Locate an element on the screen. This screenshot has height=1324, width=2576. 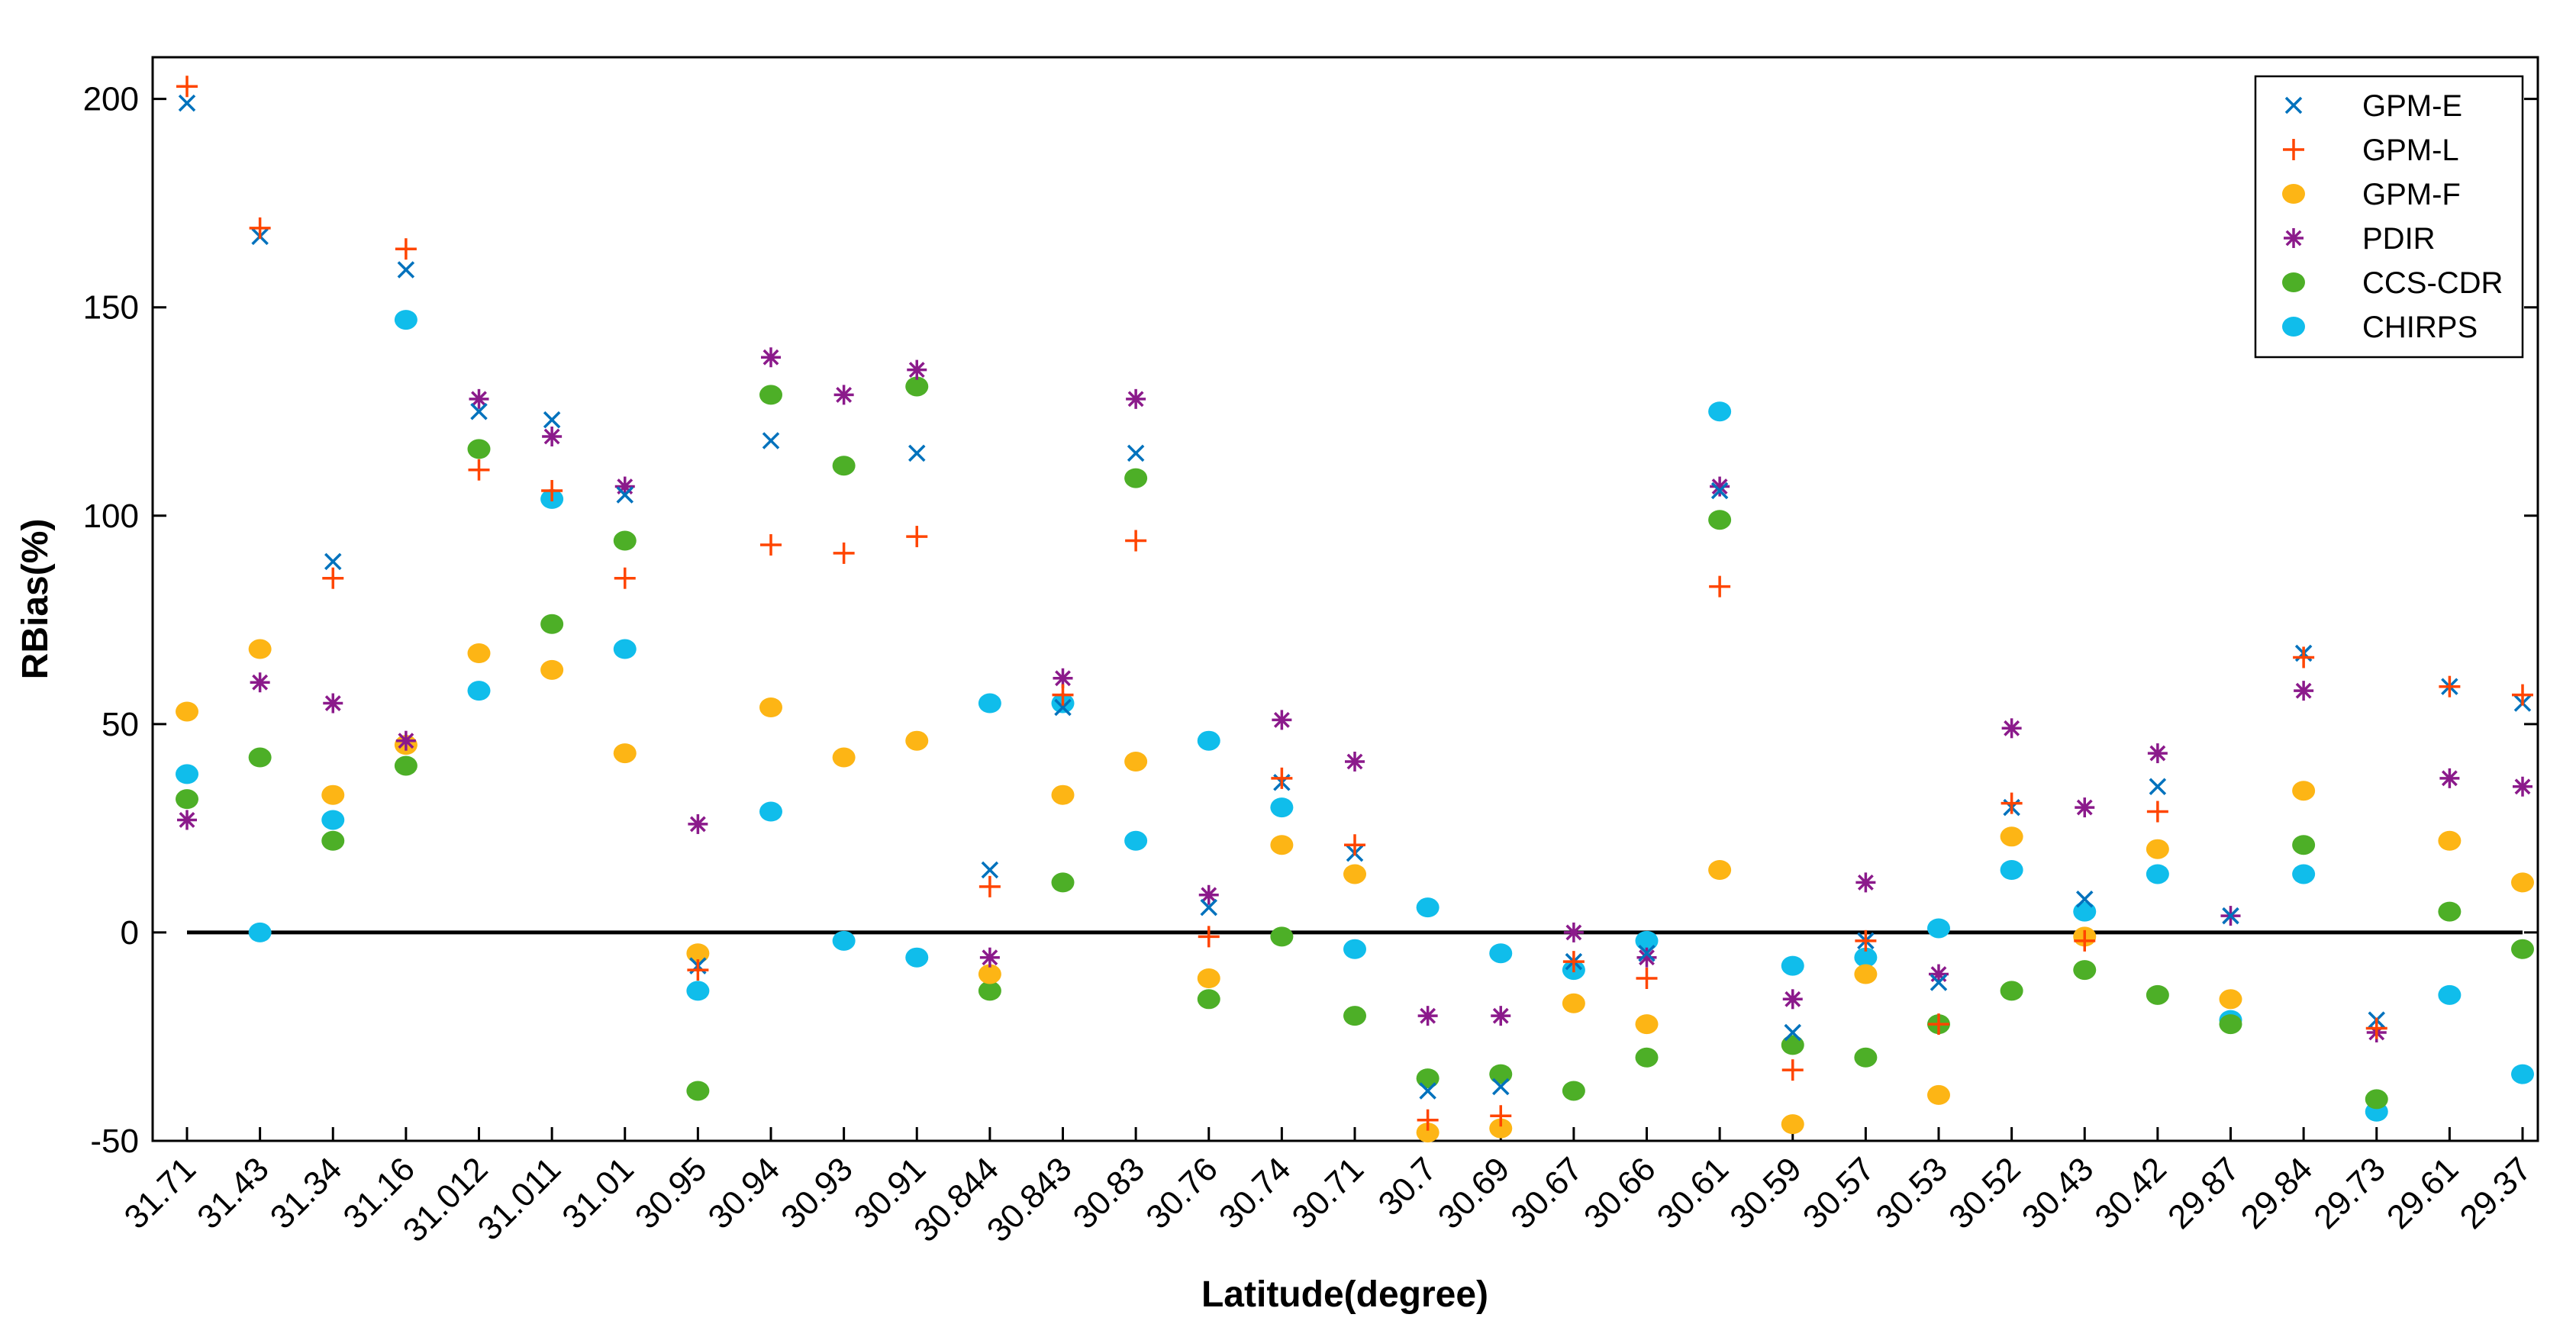
x-tick-label: 30.61 is located at coordinates (1693, 1193).